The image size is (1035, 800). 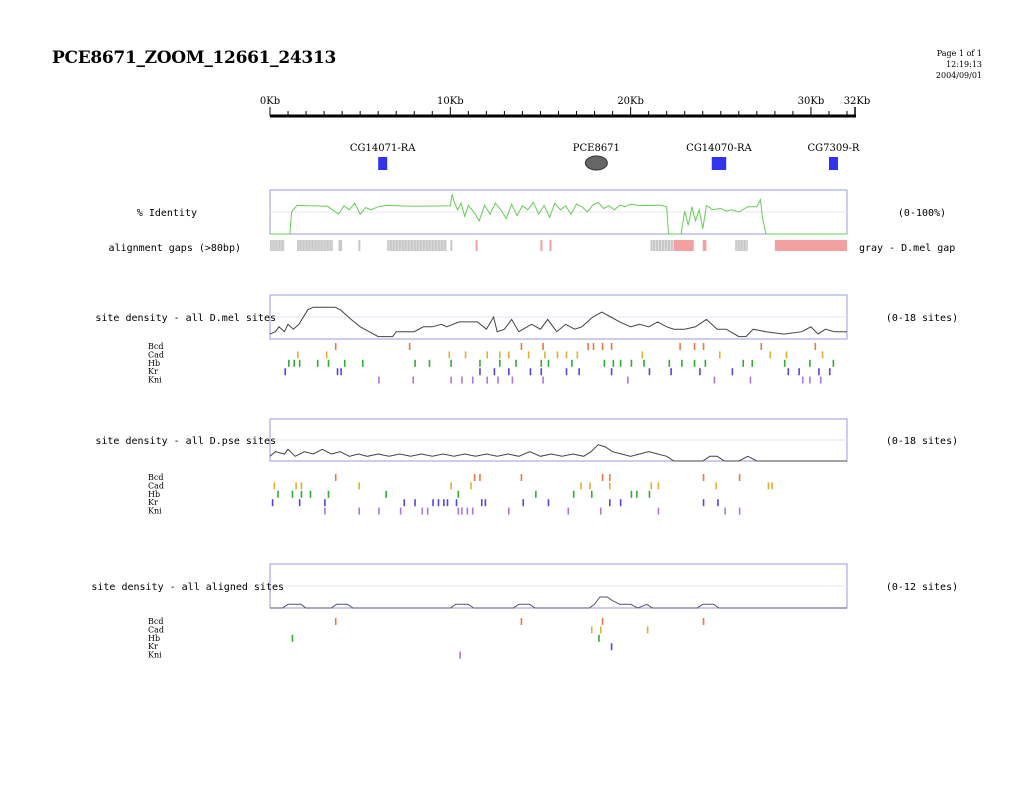 I want to click on site-row-label-bcd: Bcd, so click(x=155, y=346).